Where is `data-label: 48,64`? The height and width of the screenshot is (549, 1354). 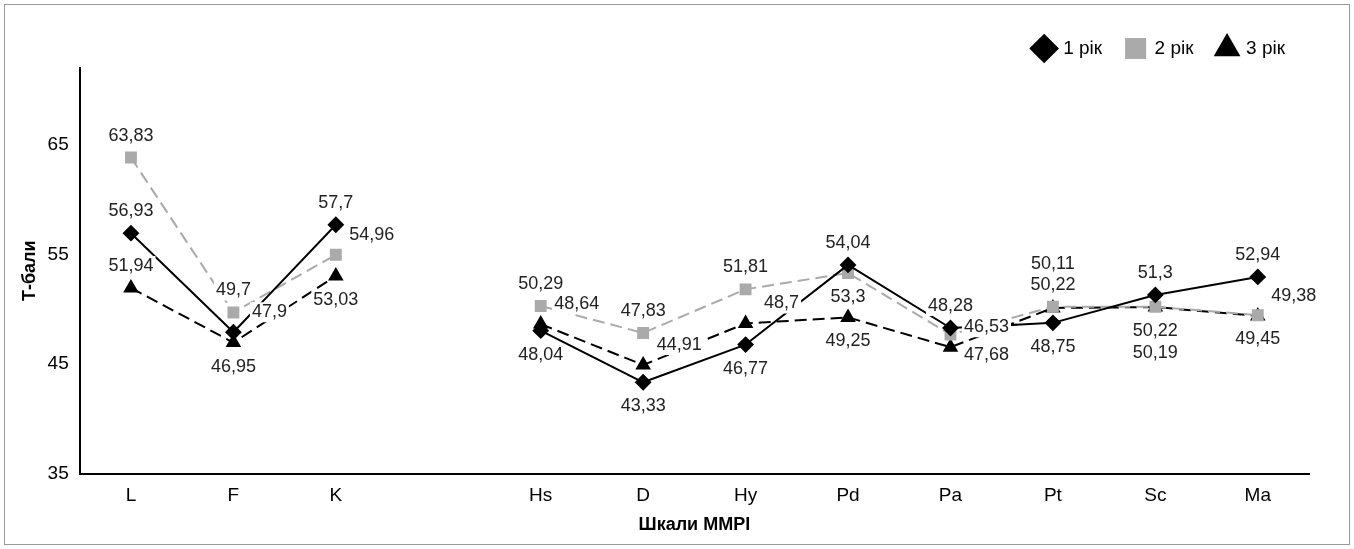 data-label: 48,64 is located at coordinates (577, 303).